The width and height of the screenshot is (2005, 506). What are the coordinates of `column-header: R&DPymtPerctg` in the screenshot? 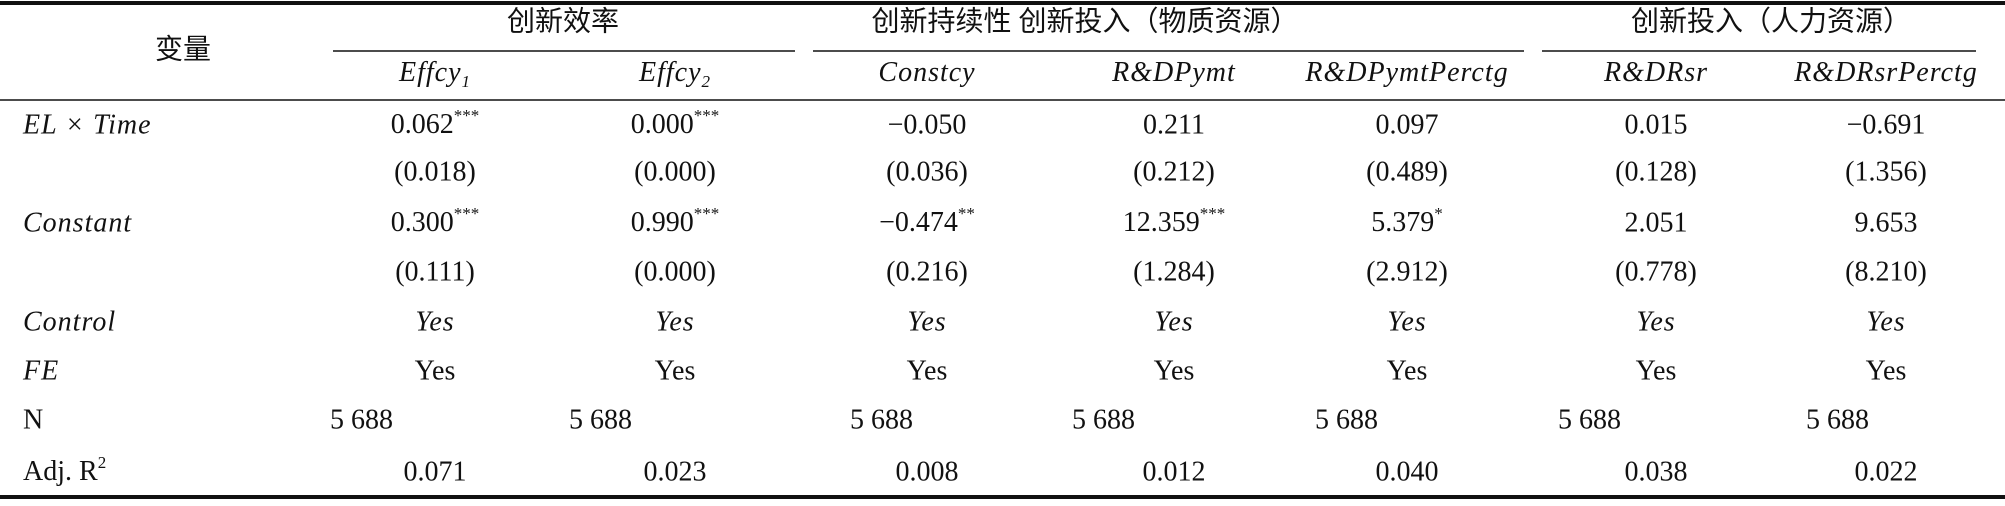 It's located at (1406, 72).